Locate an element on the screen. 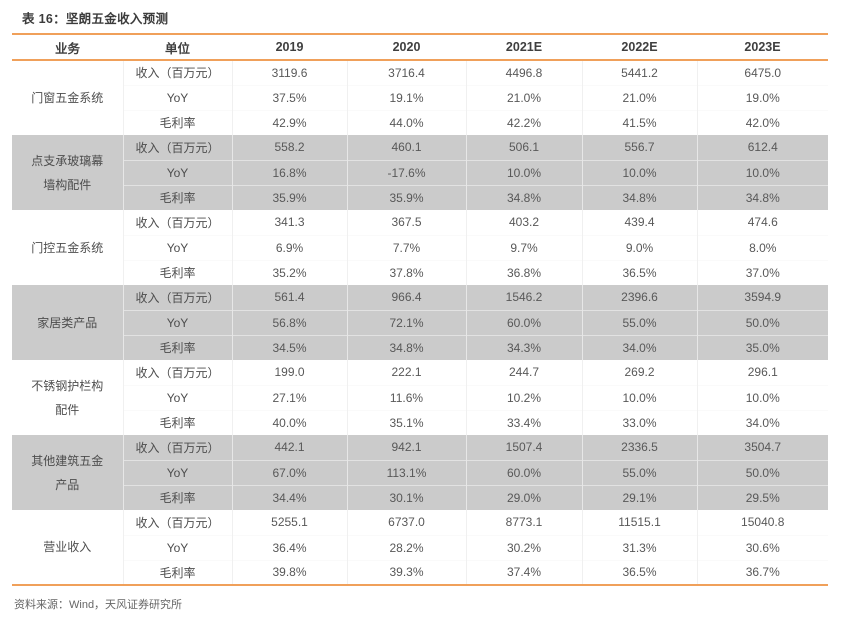  col-header-year-2020: 2020 is located at coordinates (406, 47).